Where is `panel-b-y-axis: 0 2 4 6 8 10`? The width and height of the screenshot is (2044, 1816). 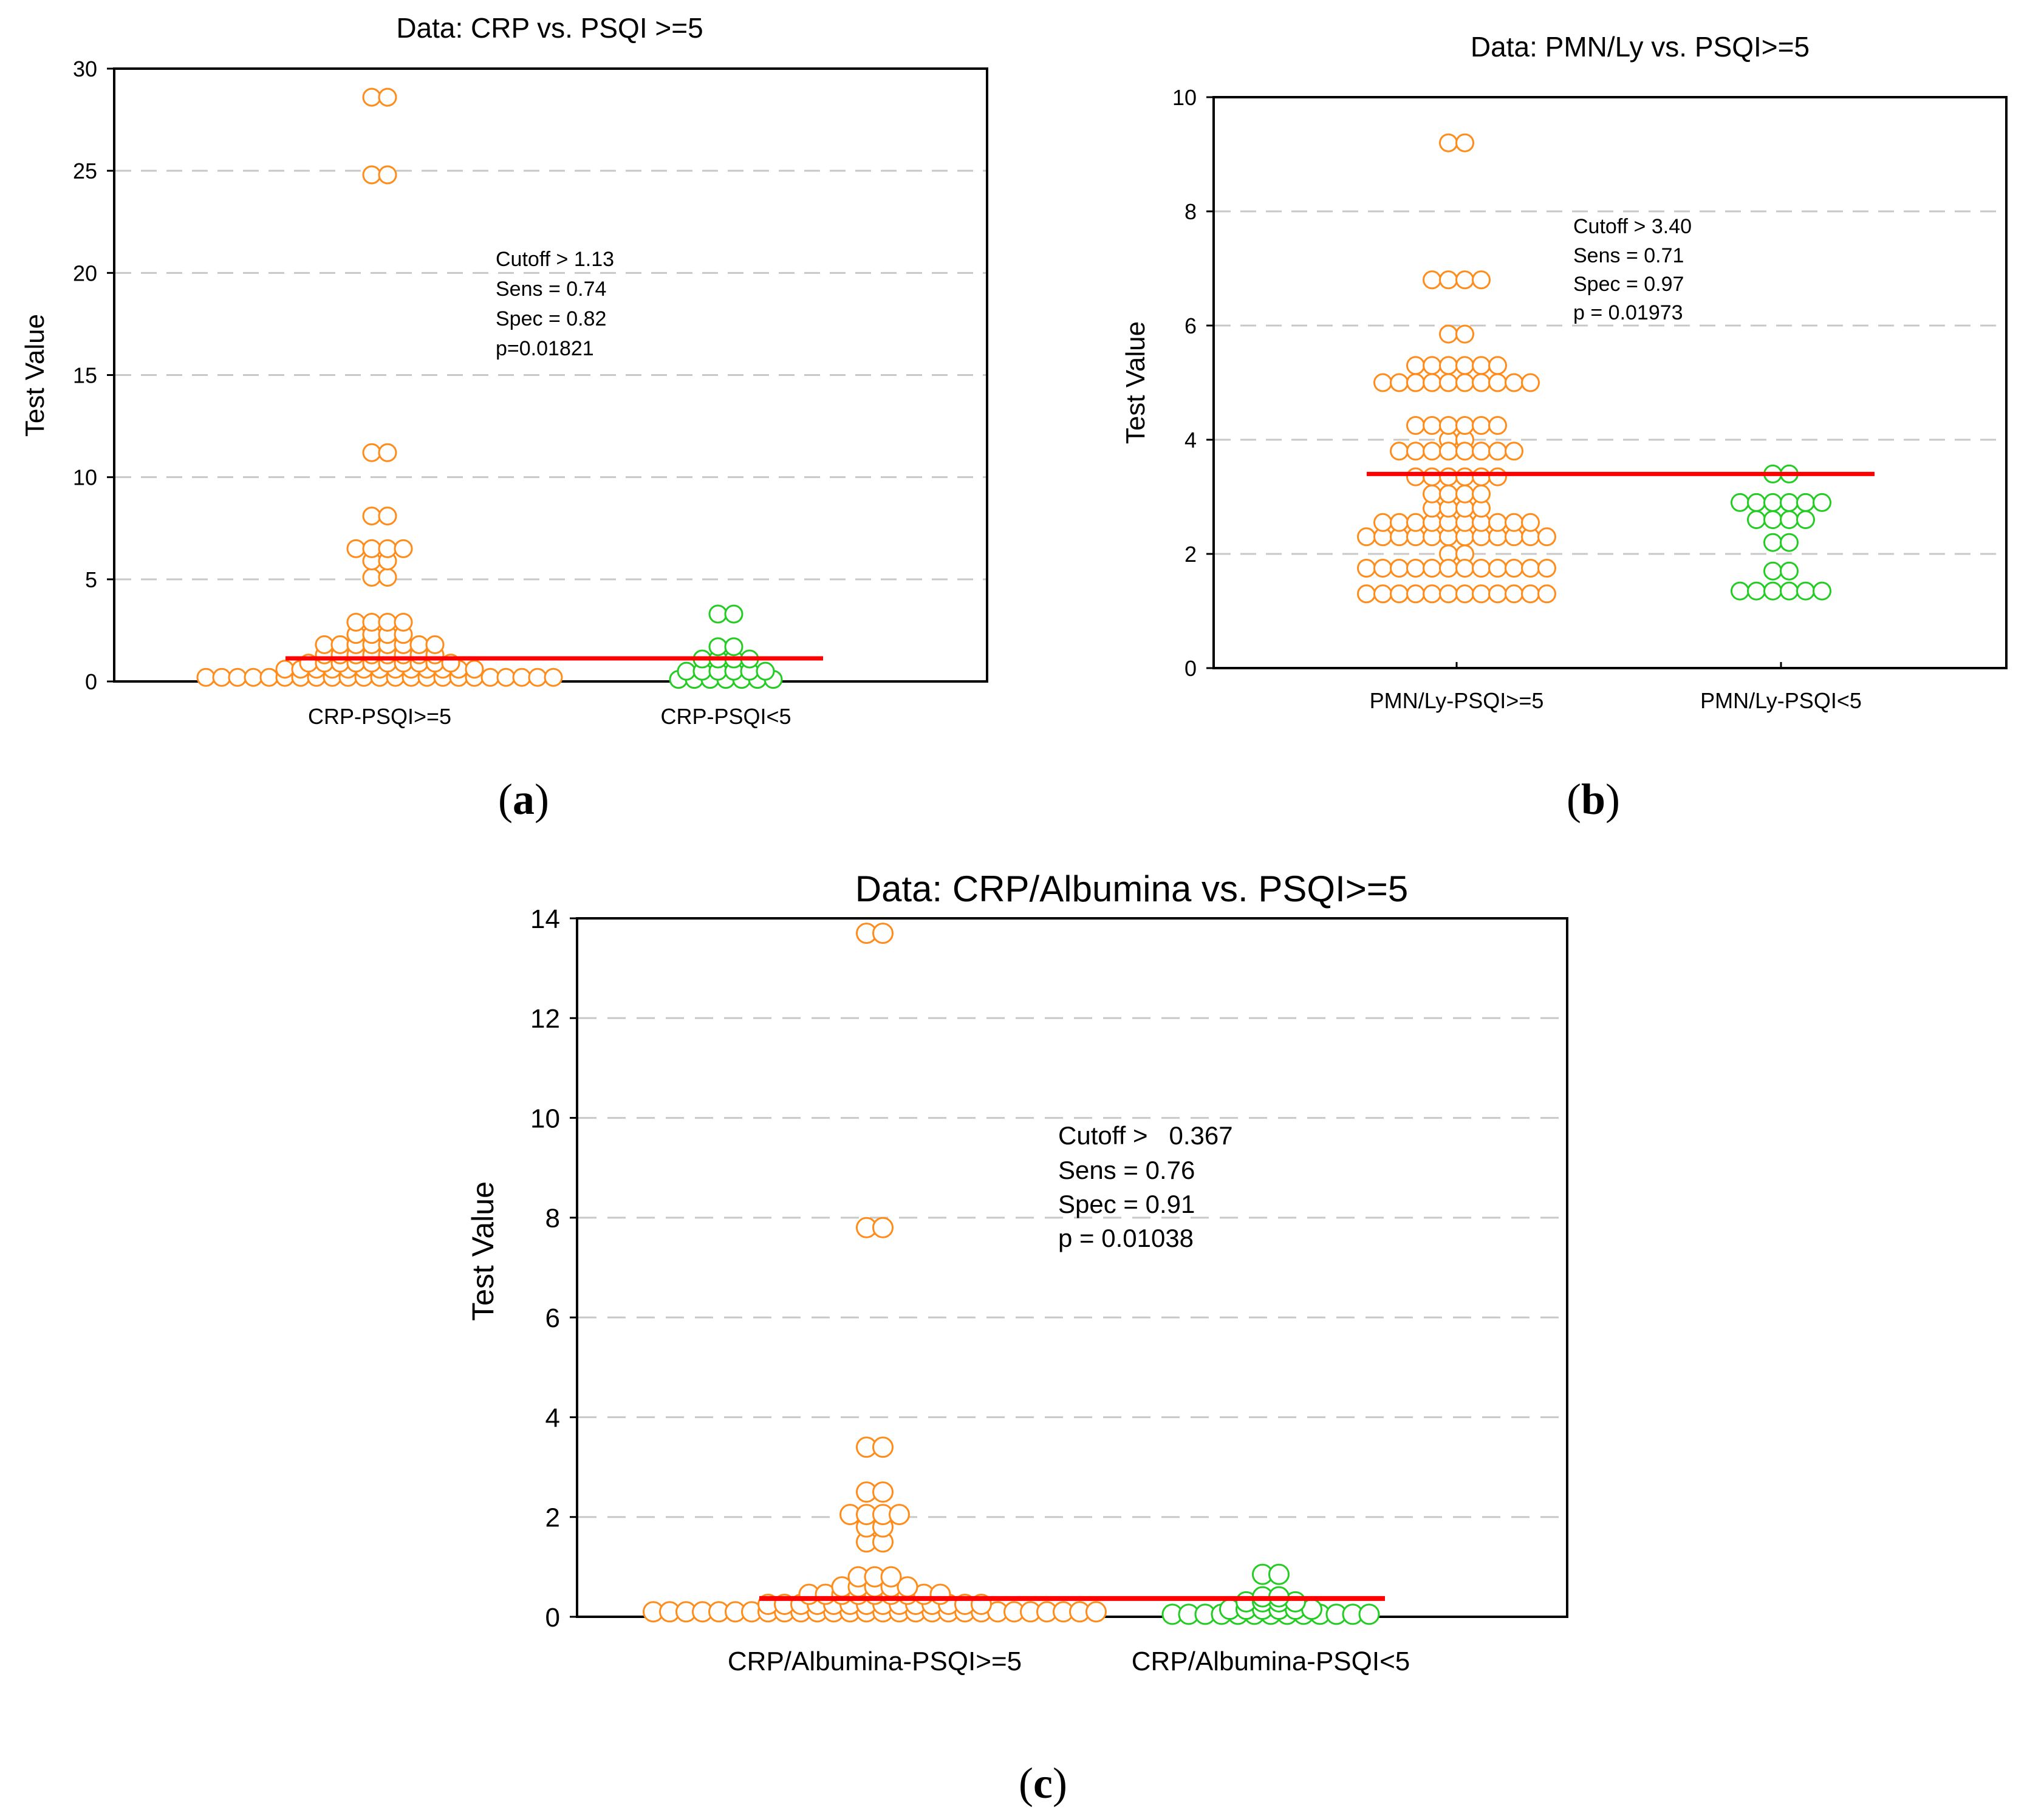
panel-b-y-axis: 0 2 4 6 8 10 is located at coordinates (1193, 383).